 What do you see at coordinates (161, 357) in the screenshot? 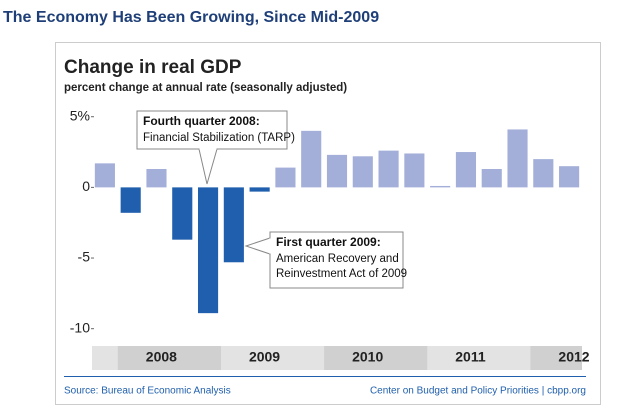
I see `year-label: 2008` at bounding box center [161, 357].